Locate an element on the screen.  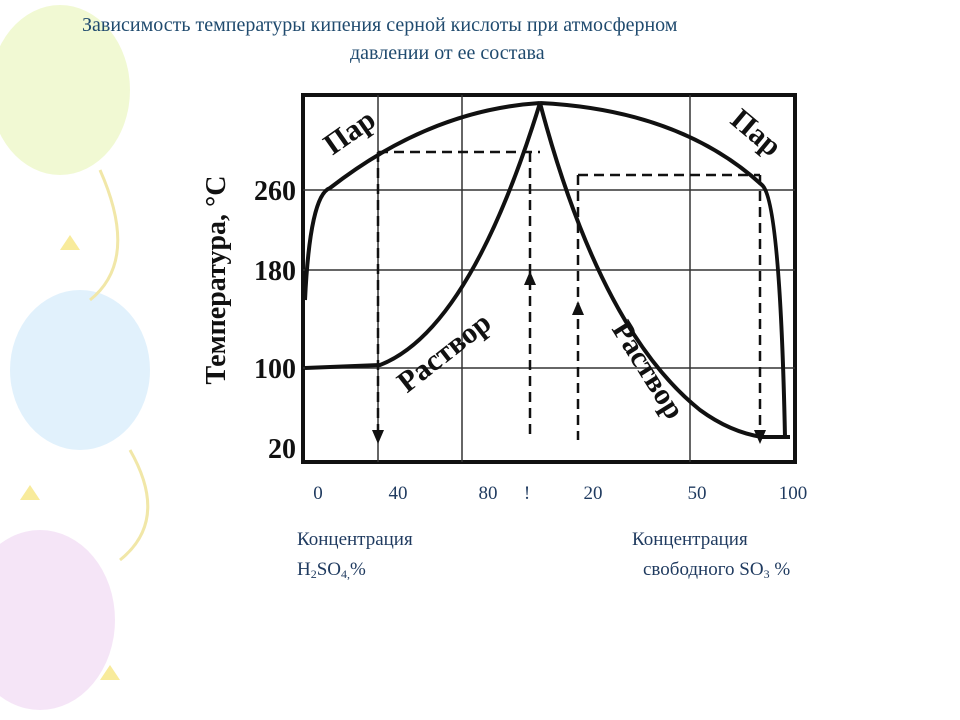
caption-part: SO is located at coordinates (329, 569).